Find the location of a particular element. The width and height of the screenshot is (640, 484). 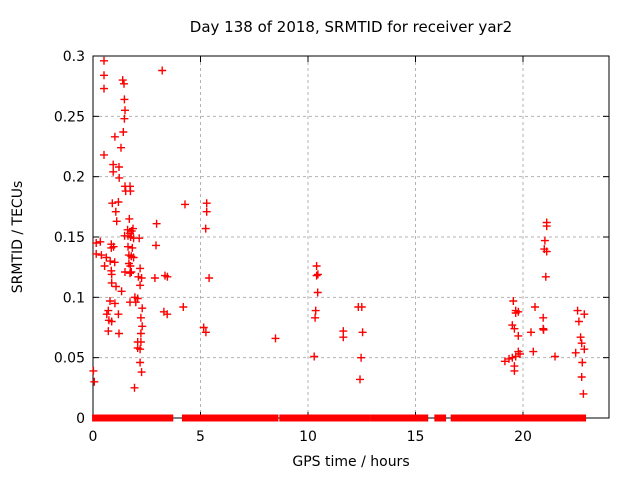

y-tick-label: 0.15 is located at coordinates (69, 238).